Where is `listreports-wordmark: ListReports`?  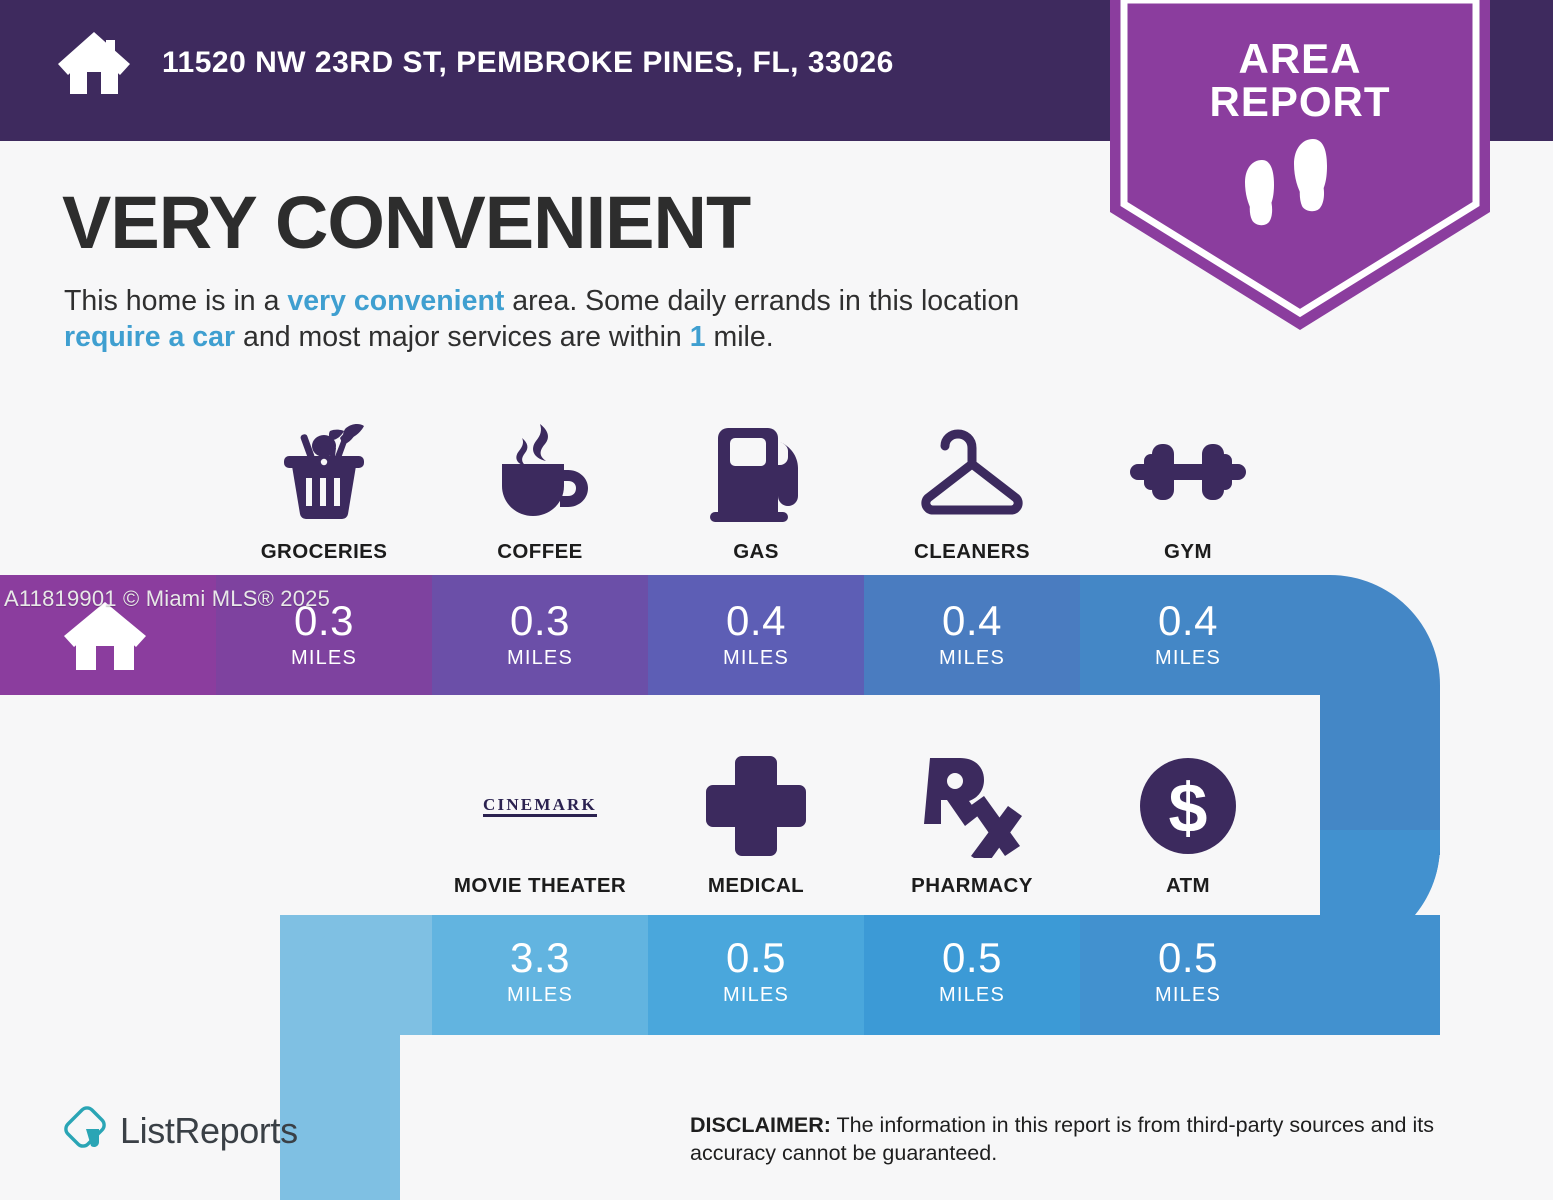
listreports-wordmark: ListReports is located at coordinates (209, 1130).